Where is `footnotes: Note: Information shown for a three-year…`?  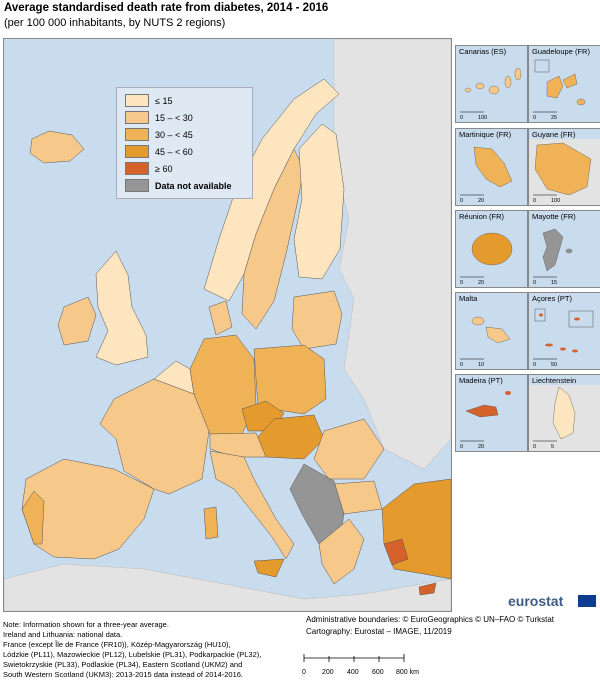
footnotes: Note: Information shown for a three-year… is located at coordinates (153, 650).